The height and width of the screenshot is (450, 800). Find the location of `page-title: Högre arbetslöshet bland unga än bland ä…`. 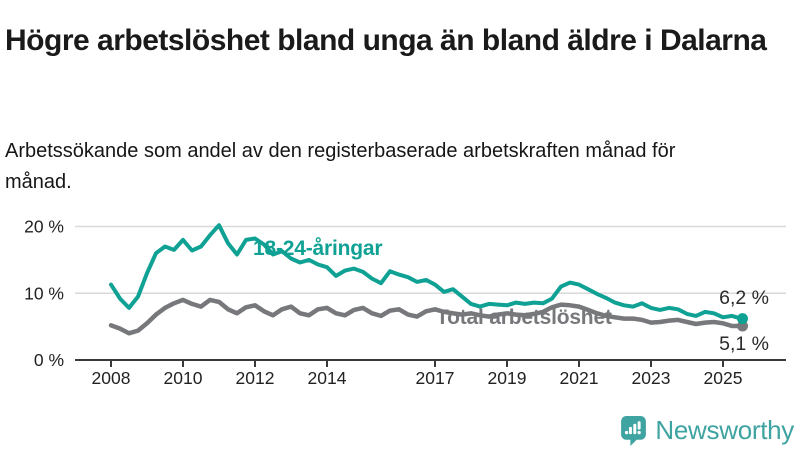

page-title: Högre arbetslöshet bland unga än bland ä… is located at coordinates (386, 41).